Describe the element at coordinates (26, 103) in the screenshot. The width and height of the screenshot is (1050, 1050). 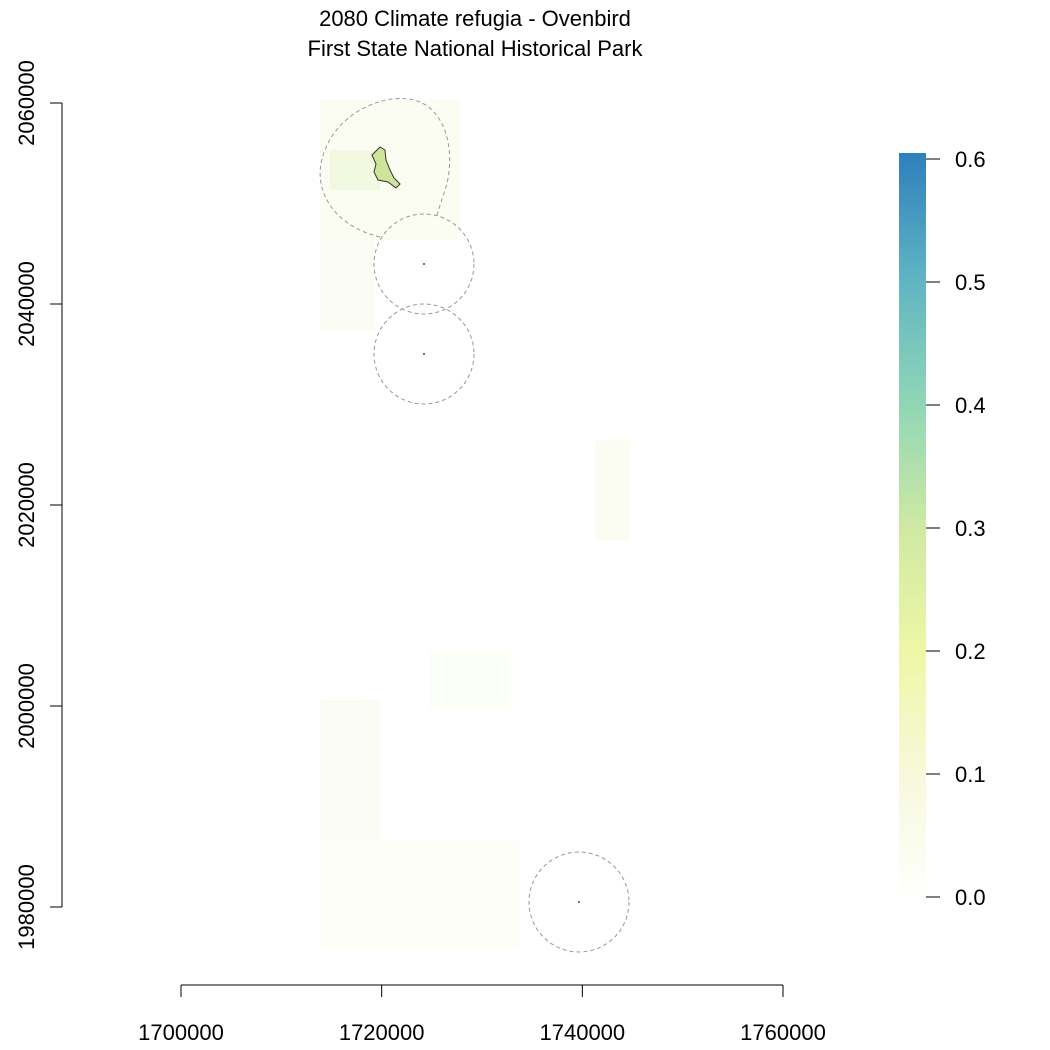
I see `y-tick-label: 2060000` at that location.